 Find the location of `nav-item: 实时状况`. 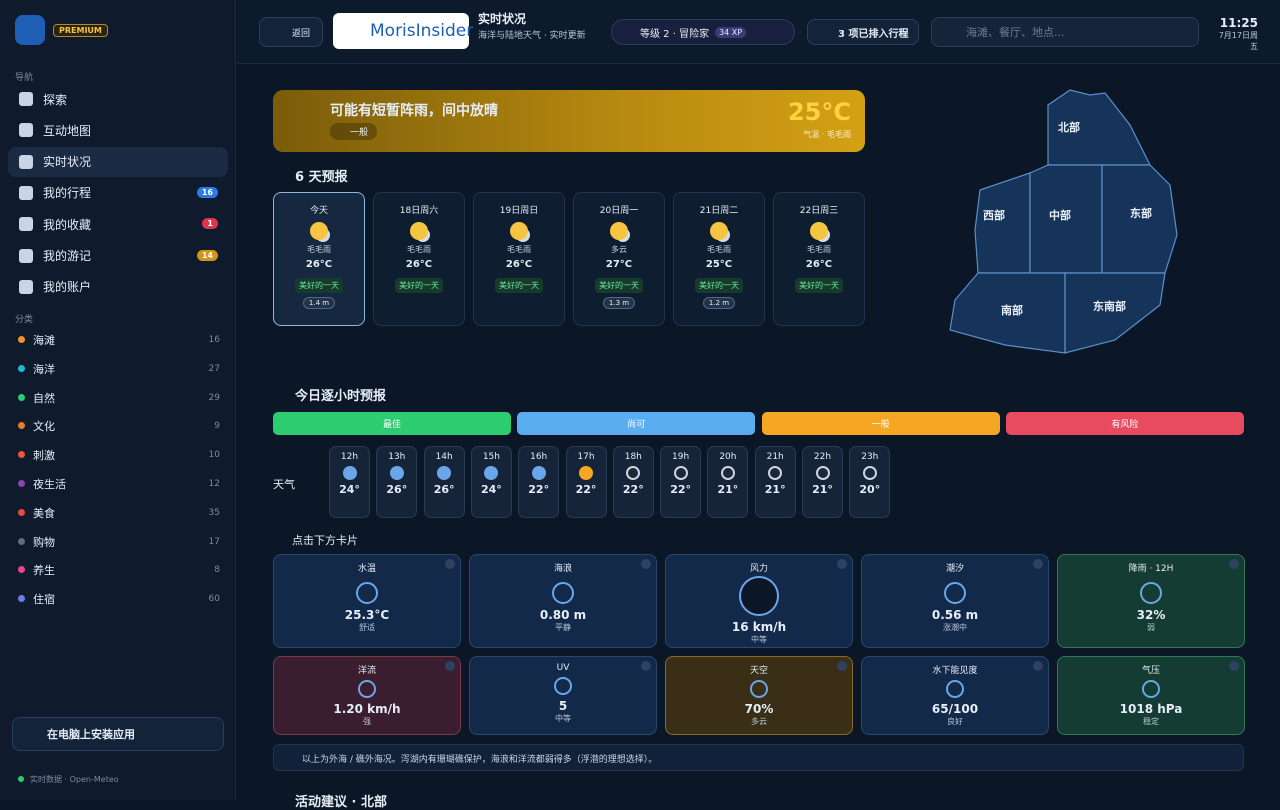

nav-item: 实时状况 is located at coordinates (118, 161).